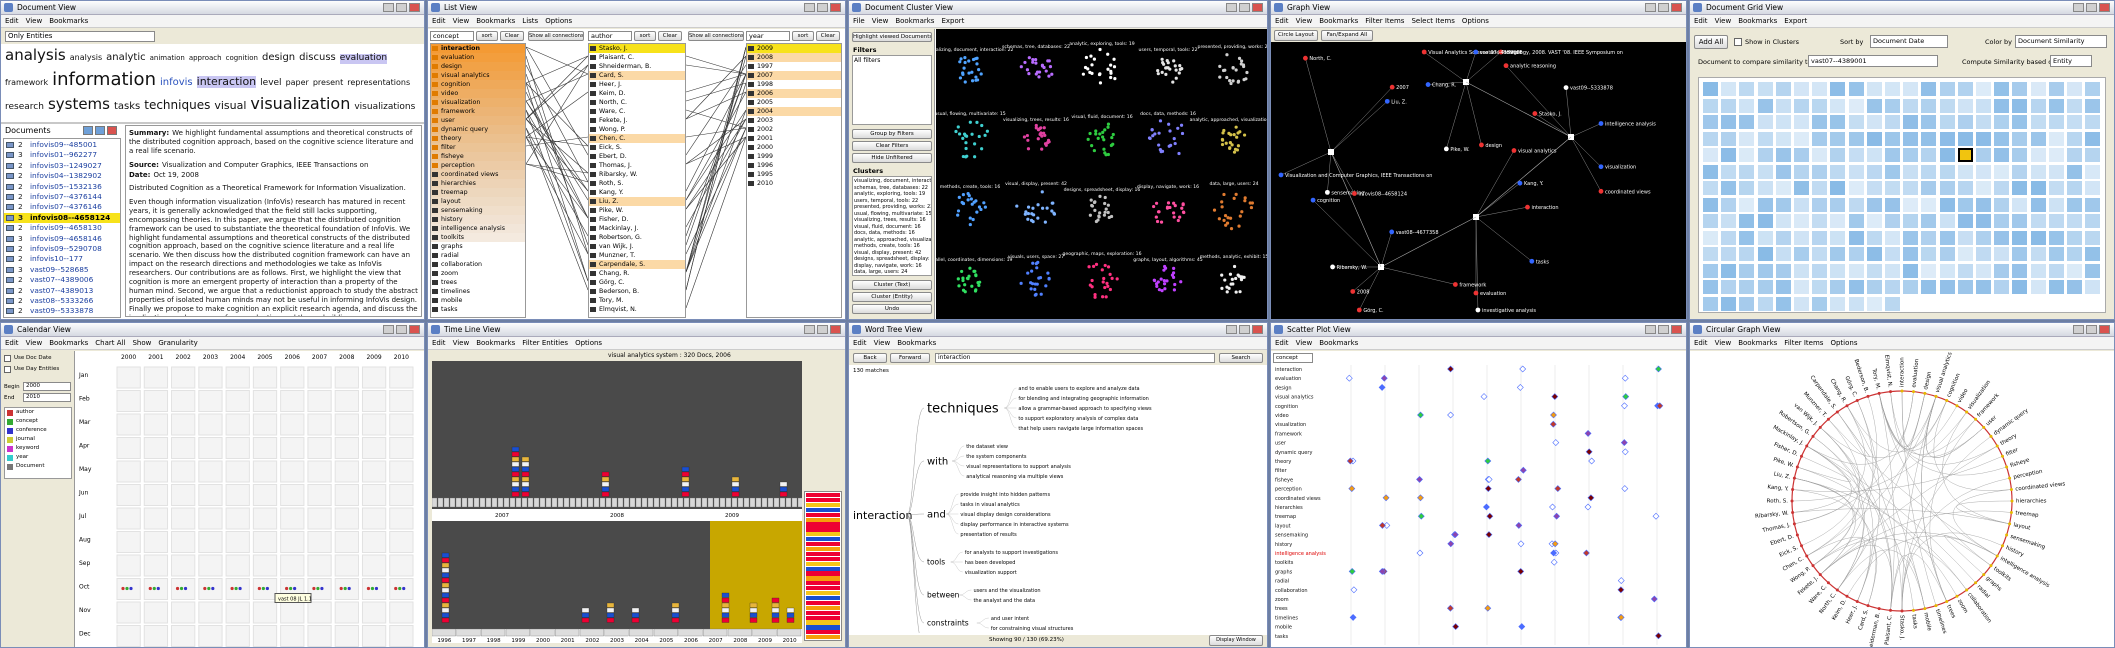  I want to click on entity-row: toolkits, so click(478, 237).